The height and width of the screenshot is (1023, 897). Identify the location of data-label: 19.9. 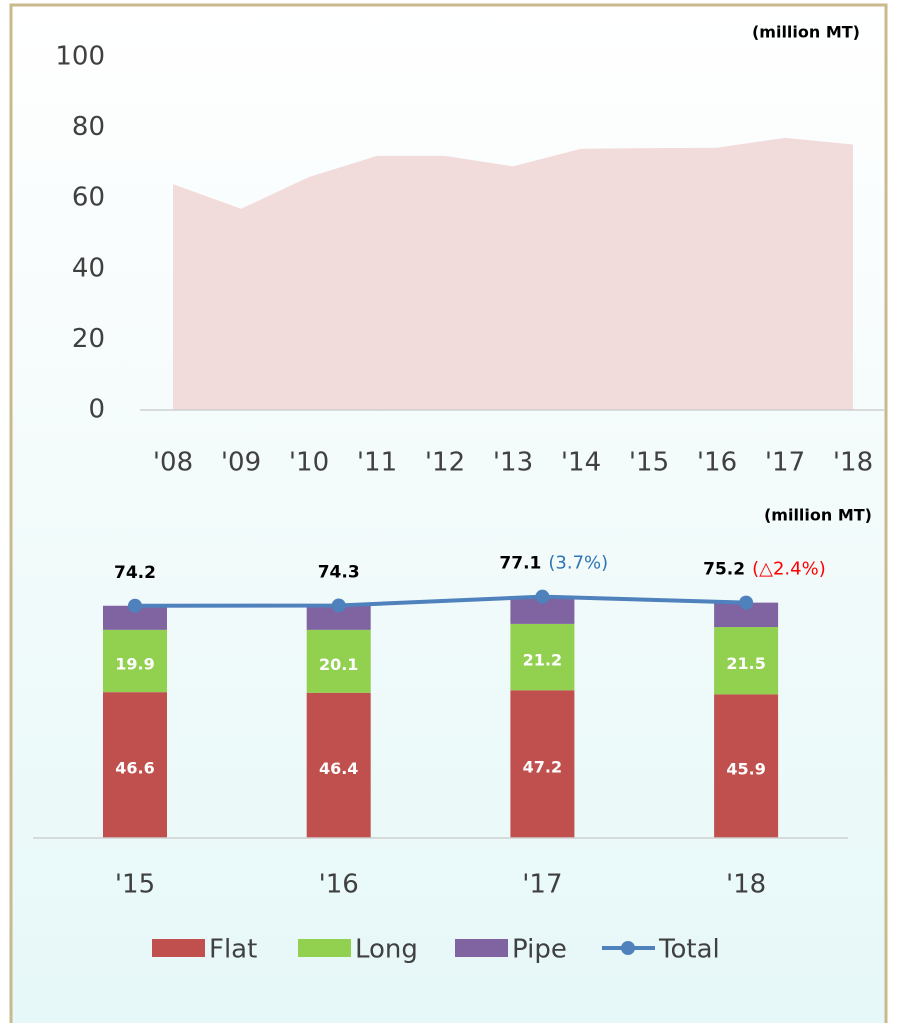
(134, 663).